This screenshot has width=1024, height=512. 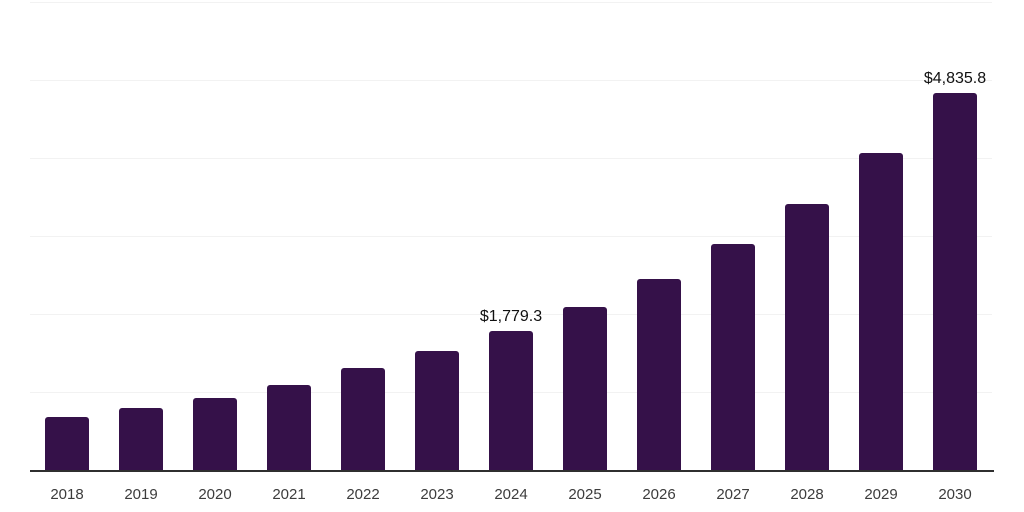 I want to click on x-tick-2030: 2030, so click(x=955, y=494).